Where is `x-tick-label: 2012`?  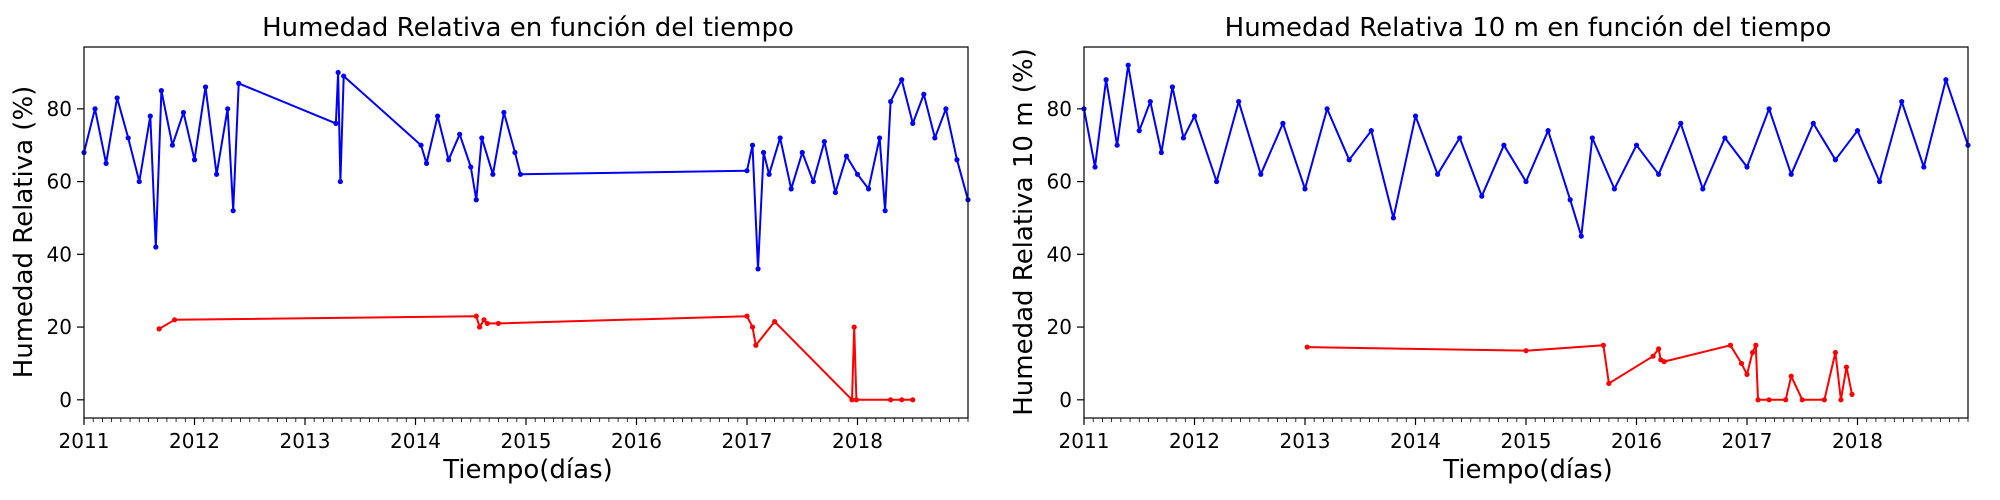 x-tick-label: 2012 is located at coordinates (1194, 441).